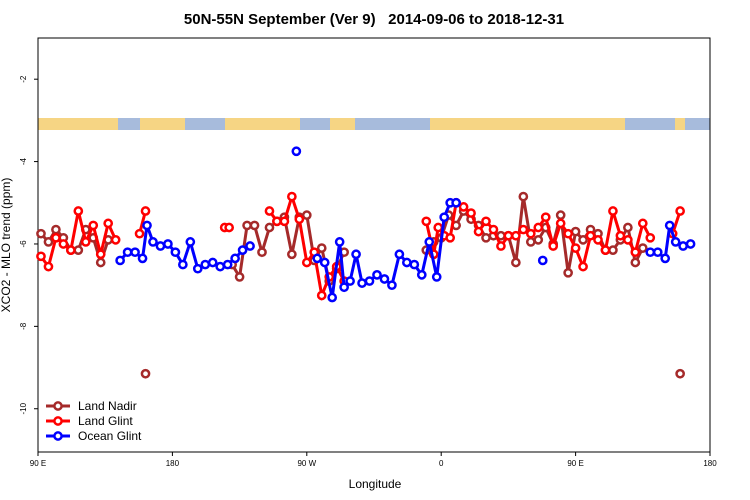 The width and height of the screenshot is (750, 500). I want to click on legend-label: Land Glint, so click(105, 421).